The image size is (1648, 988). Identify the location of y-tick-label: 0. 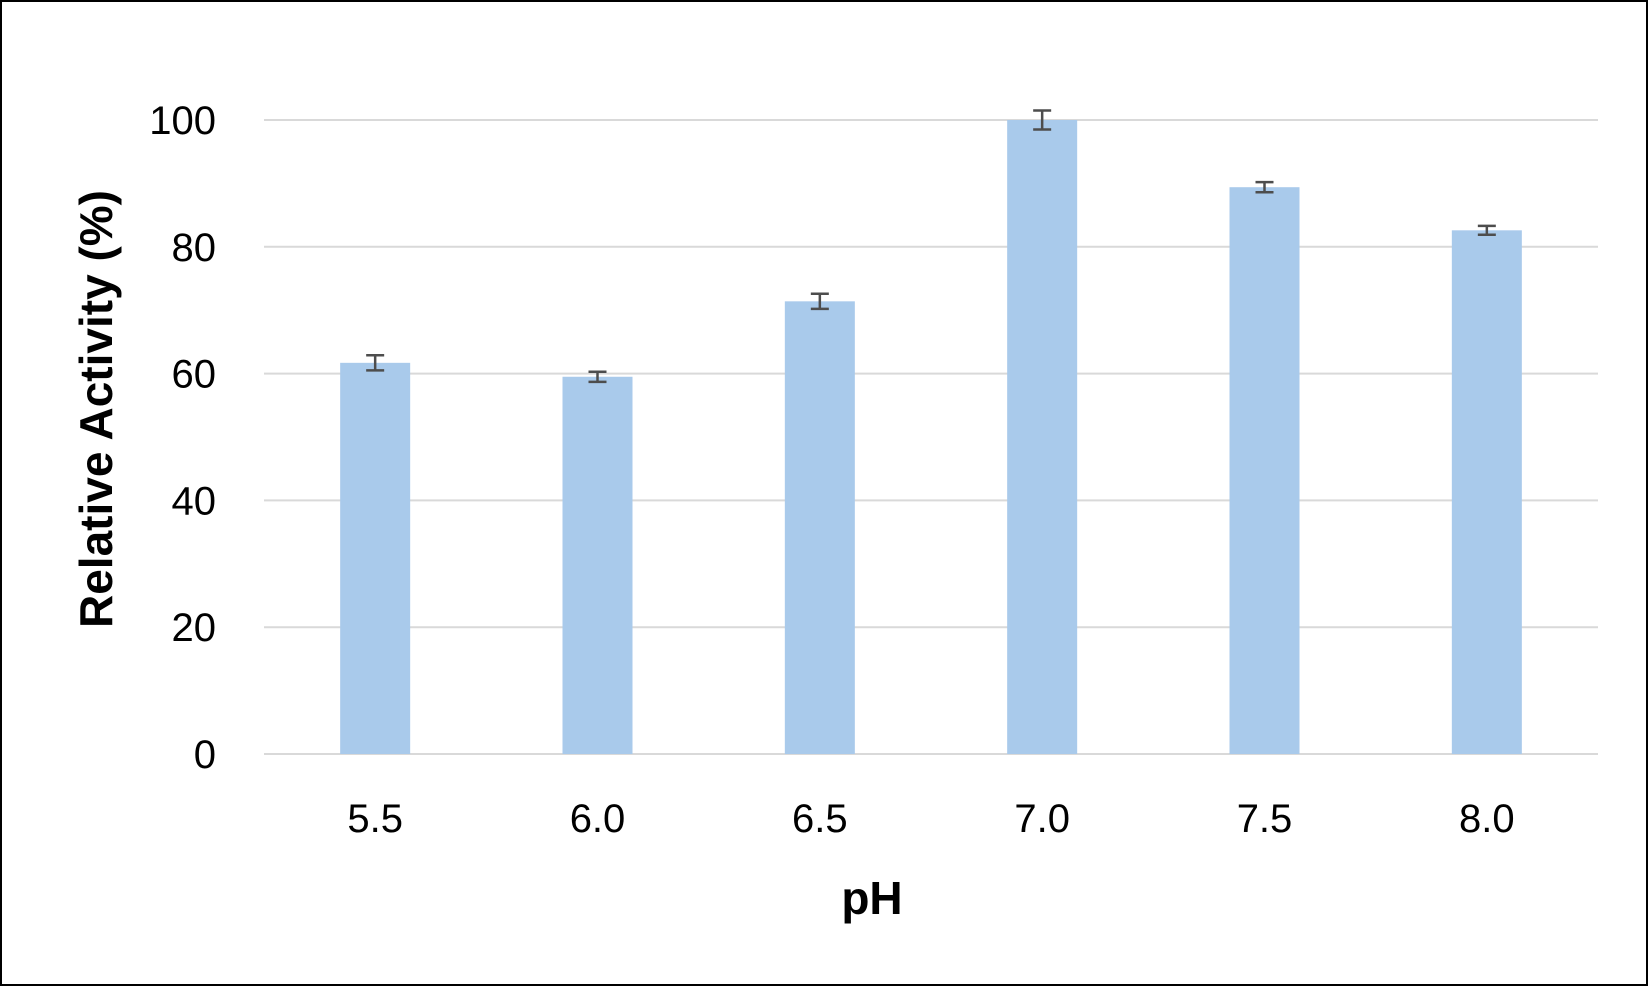
(205, 755).